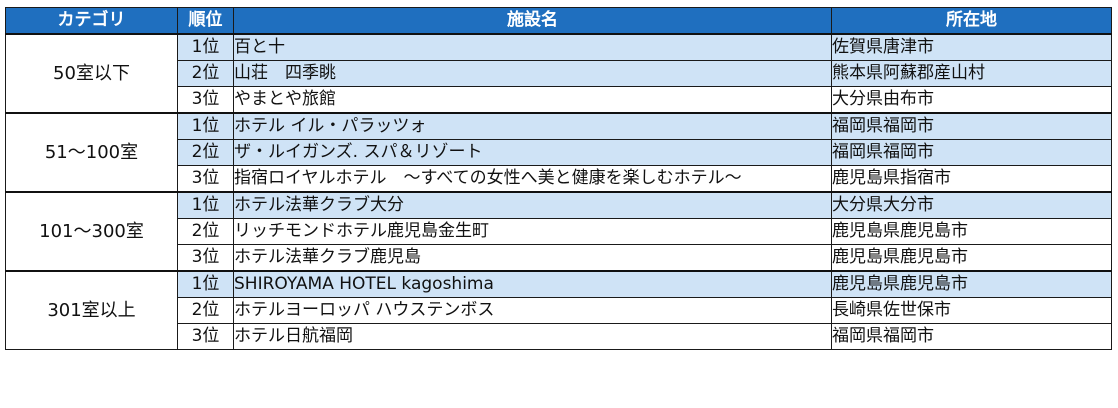  What do you see at coordinates (532, 179) in the screenshot?
I see `facility-name-cell: 指宿ロイヤルホテル ～すべての女性へ美と健康を楽しむホテル～` at bounding box center [532, 179].